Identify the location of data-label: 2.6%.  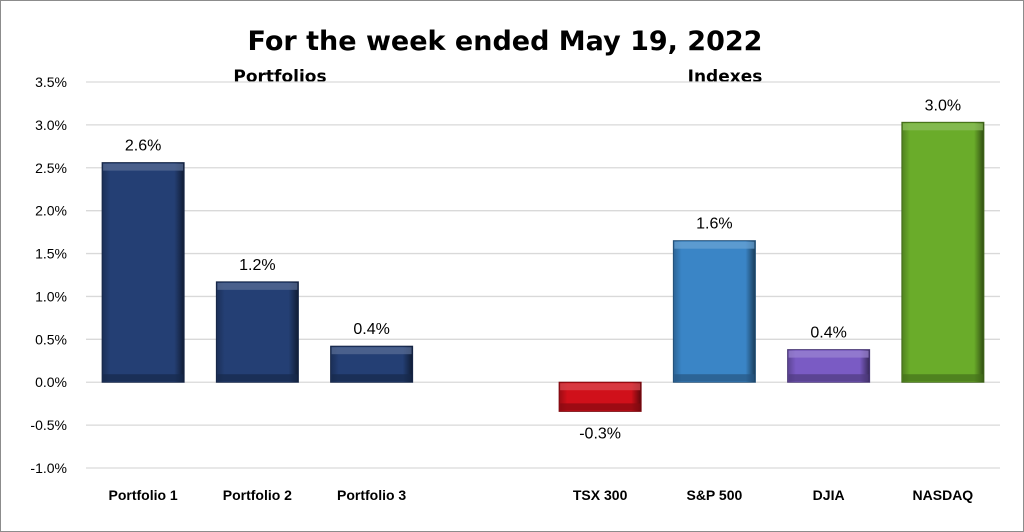
(143, 146).